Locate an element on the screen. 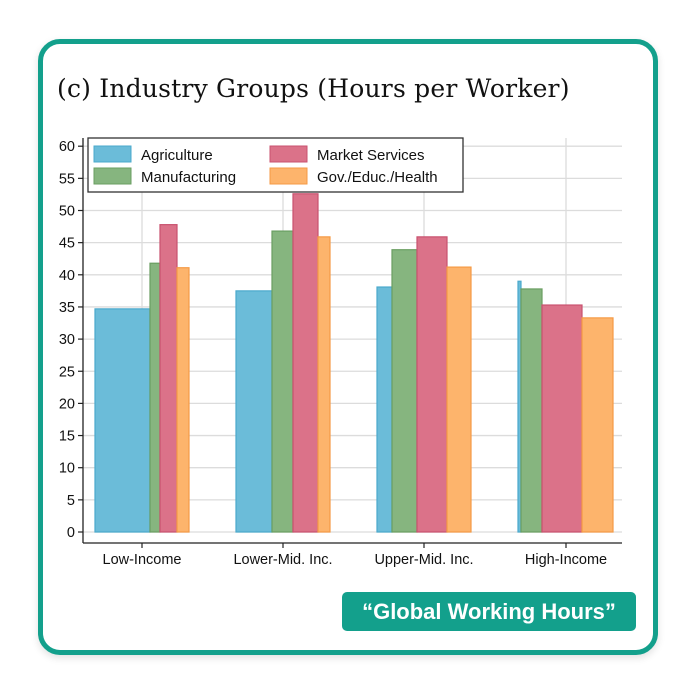 This screenshot has width=692, height=690. y-tick-label: 10 is located at coordinates (67, 469).